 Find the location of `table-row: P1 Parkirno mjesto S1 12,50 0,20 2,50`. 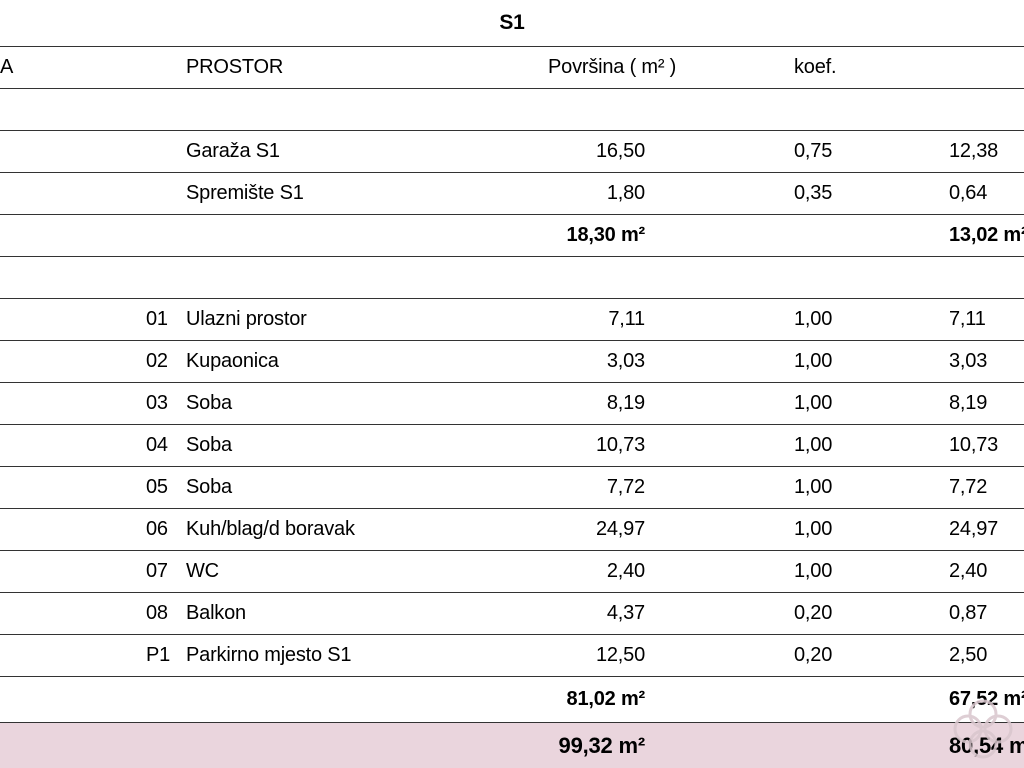

table-row: P1 Parkirno mjesto S1 12,50 0,20 2,50 is located at coordinates (512, 656).